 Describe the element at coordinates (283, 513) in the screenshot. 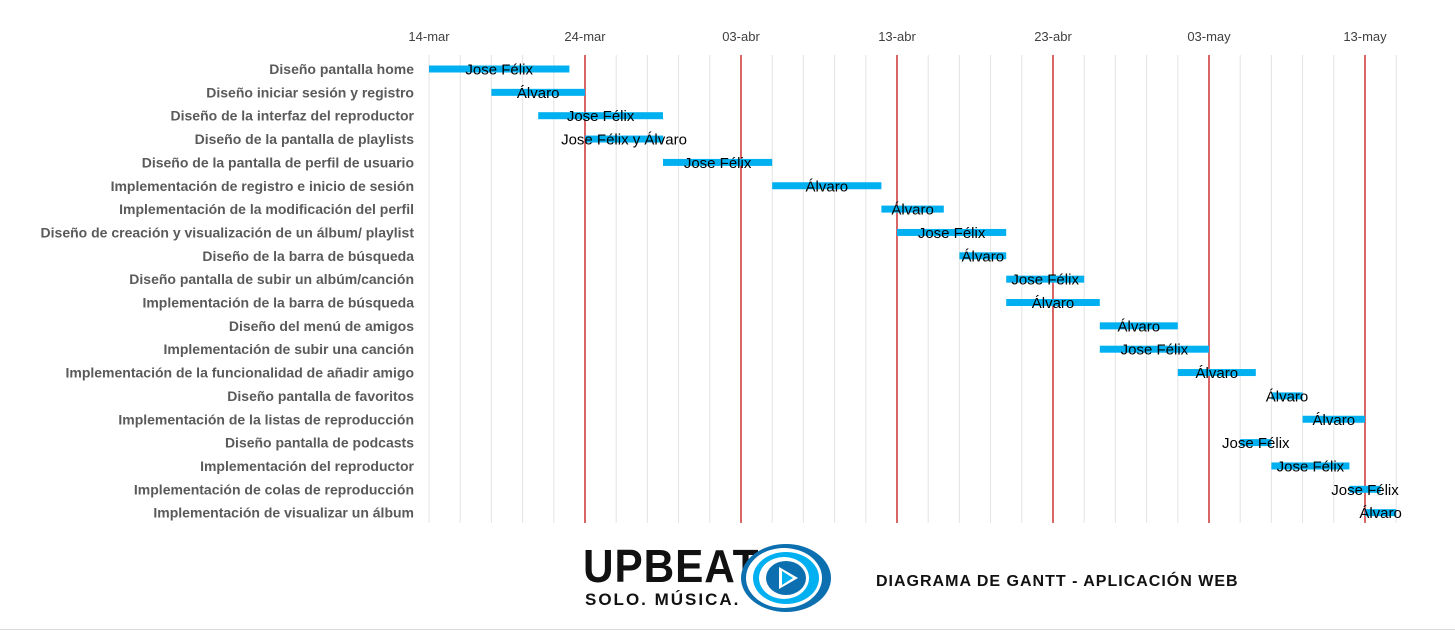

I see `task-label: Implementación de visualizar un álbum` at that location.